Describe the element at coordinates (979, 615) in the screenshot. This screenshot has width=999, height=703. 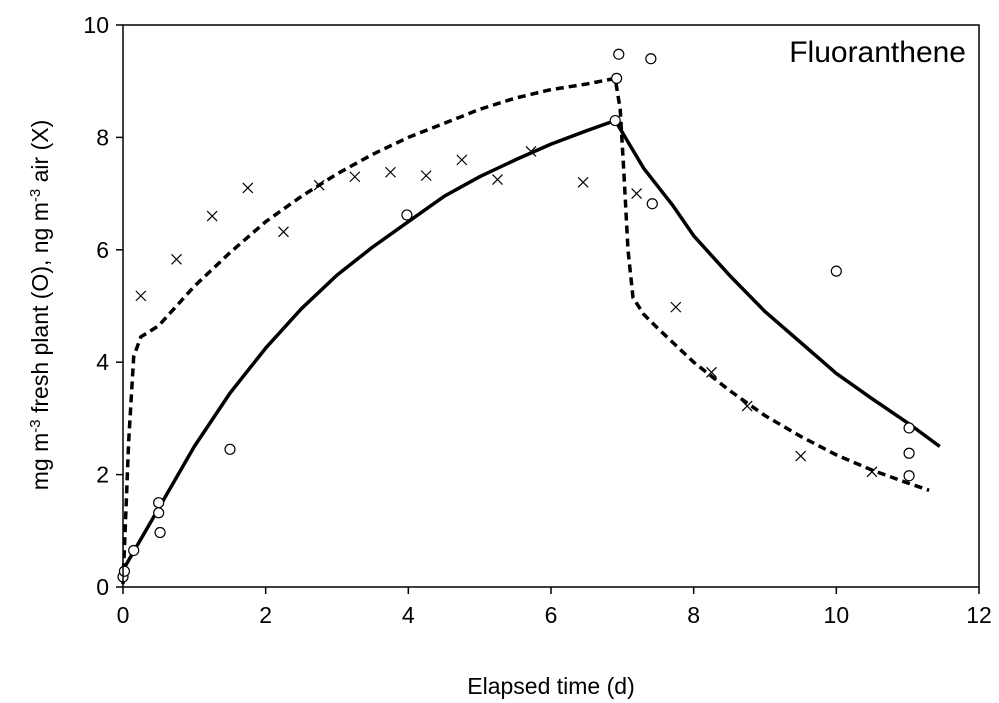
I see `x-tick-label: 12` at that location.